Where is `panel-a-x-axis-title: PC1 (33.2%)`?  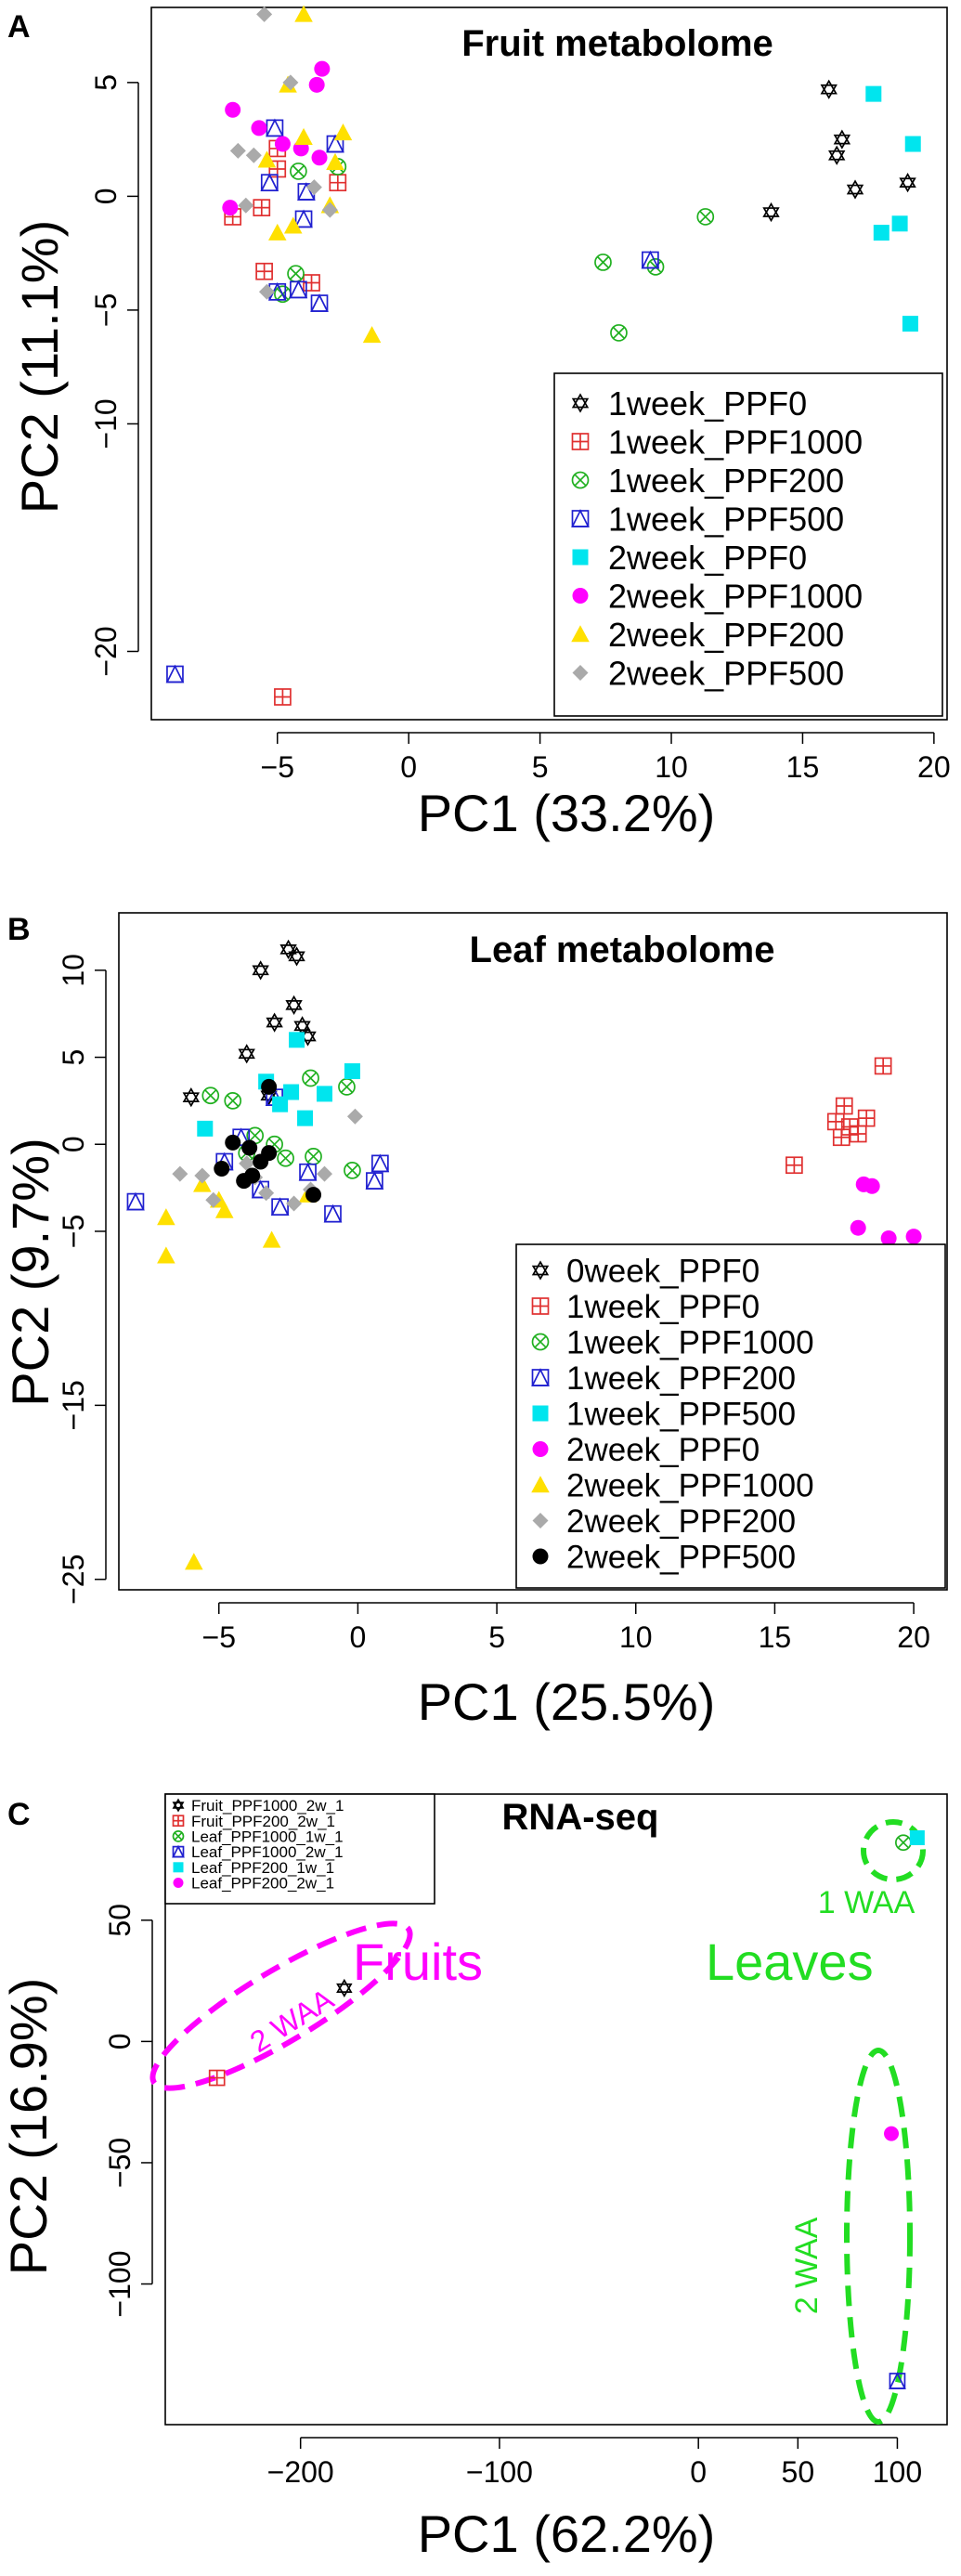
panel-a-x-axis-title: PC1 (33.2%) is located at coordinates (567, 813).